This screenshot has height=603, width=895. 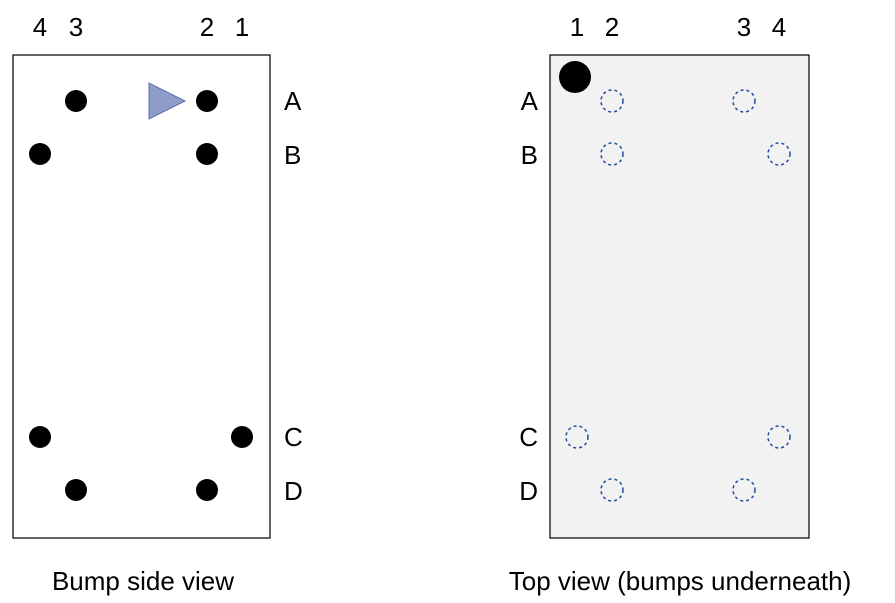 I want to click on top-row-label-a: A, so click(x=530, y=101).